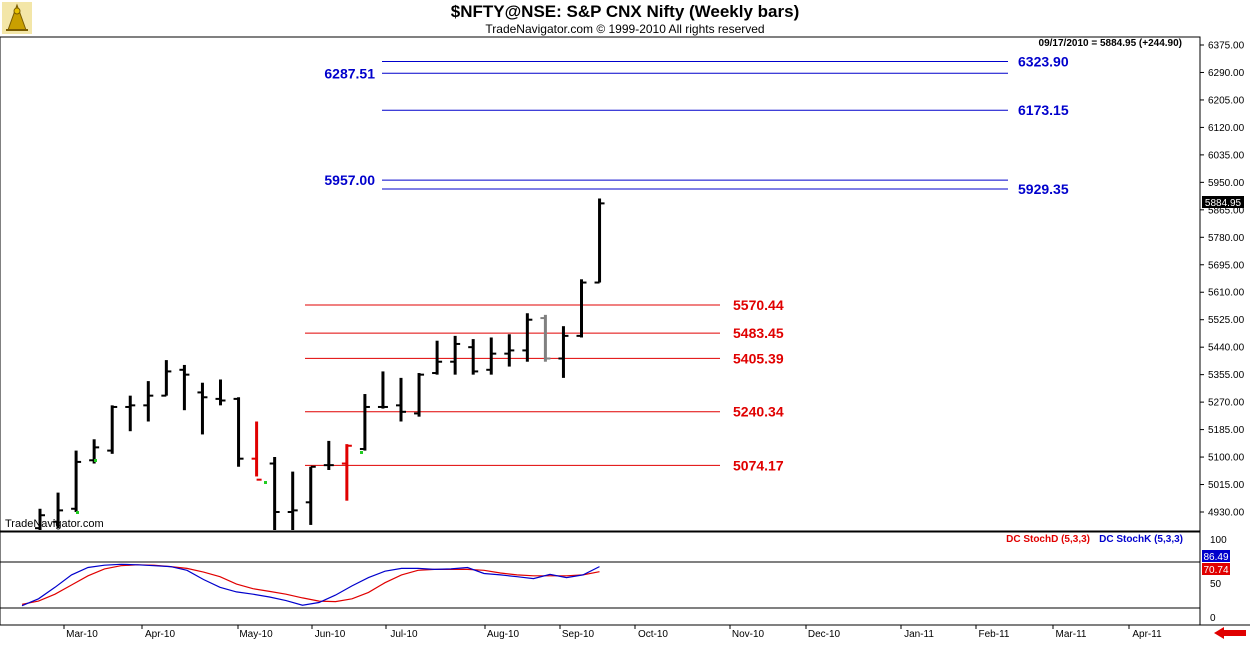 This screenshot has width=1250, height=645. What do you see at coordinates (1147, 634) in the screenshot?
I see `date-tick-label: Apr-11` at bounding box center [1147, 634].